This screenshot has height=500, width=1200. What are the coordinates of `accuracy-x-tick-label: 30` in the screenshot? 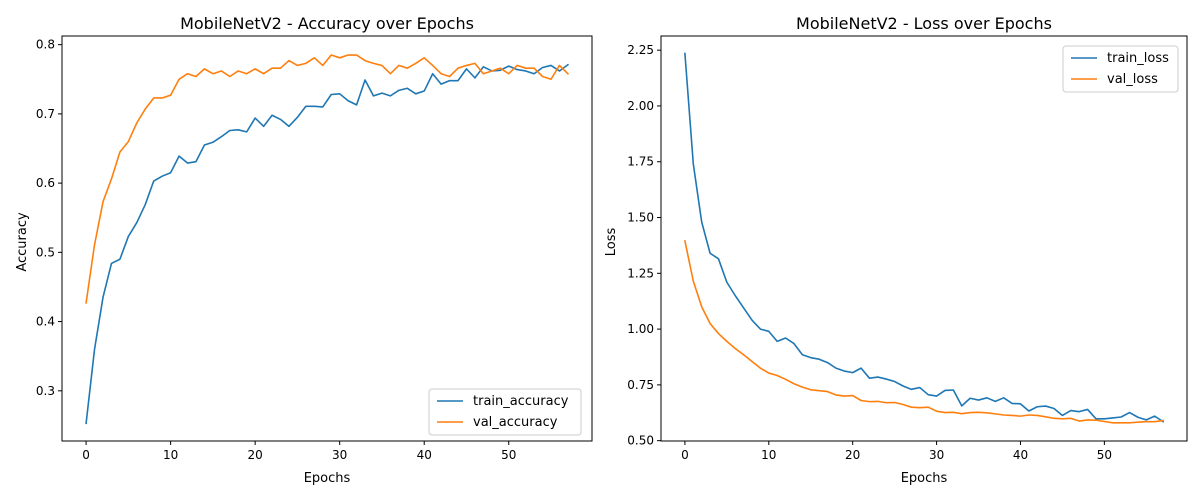 It's located at (339, 455).